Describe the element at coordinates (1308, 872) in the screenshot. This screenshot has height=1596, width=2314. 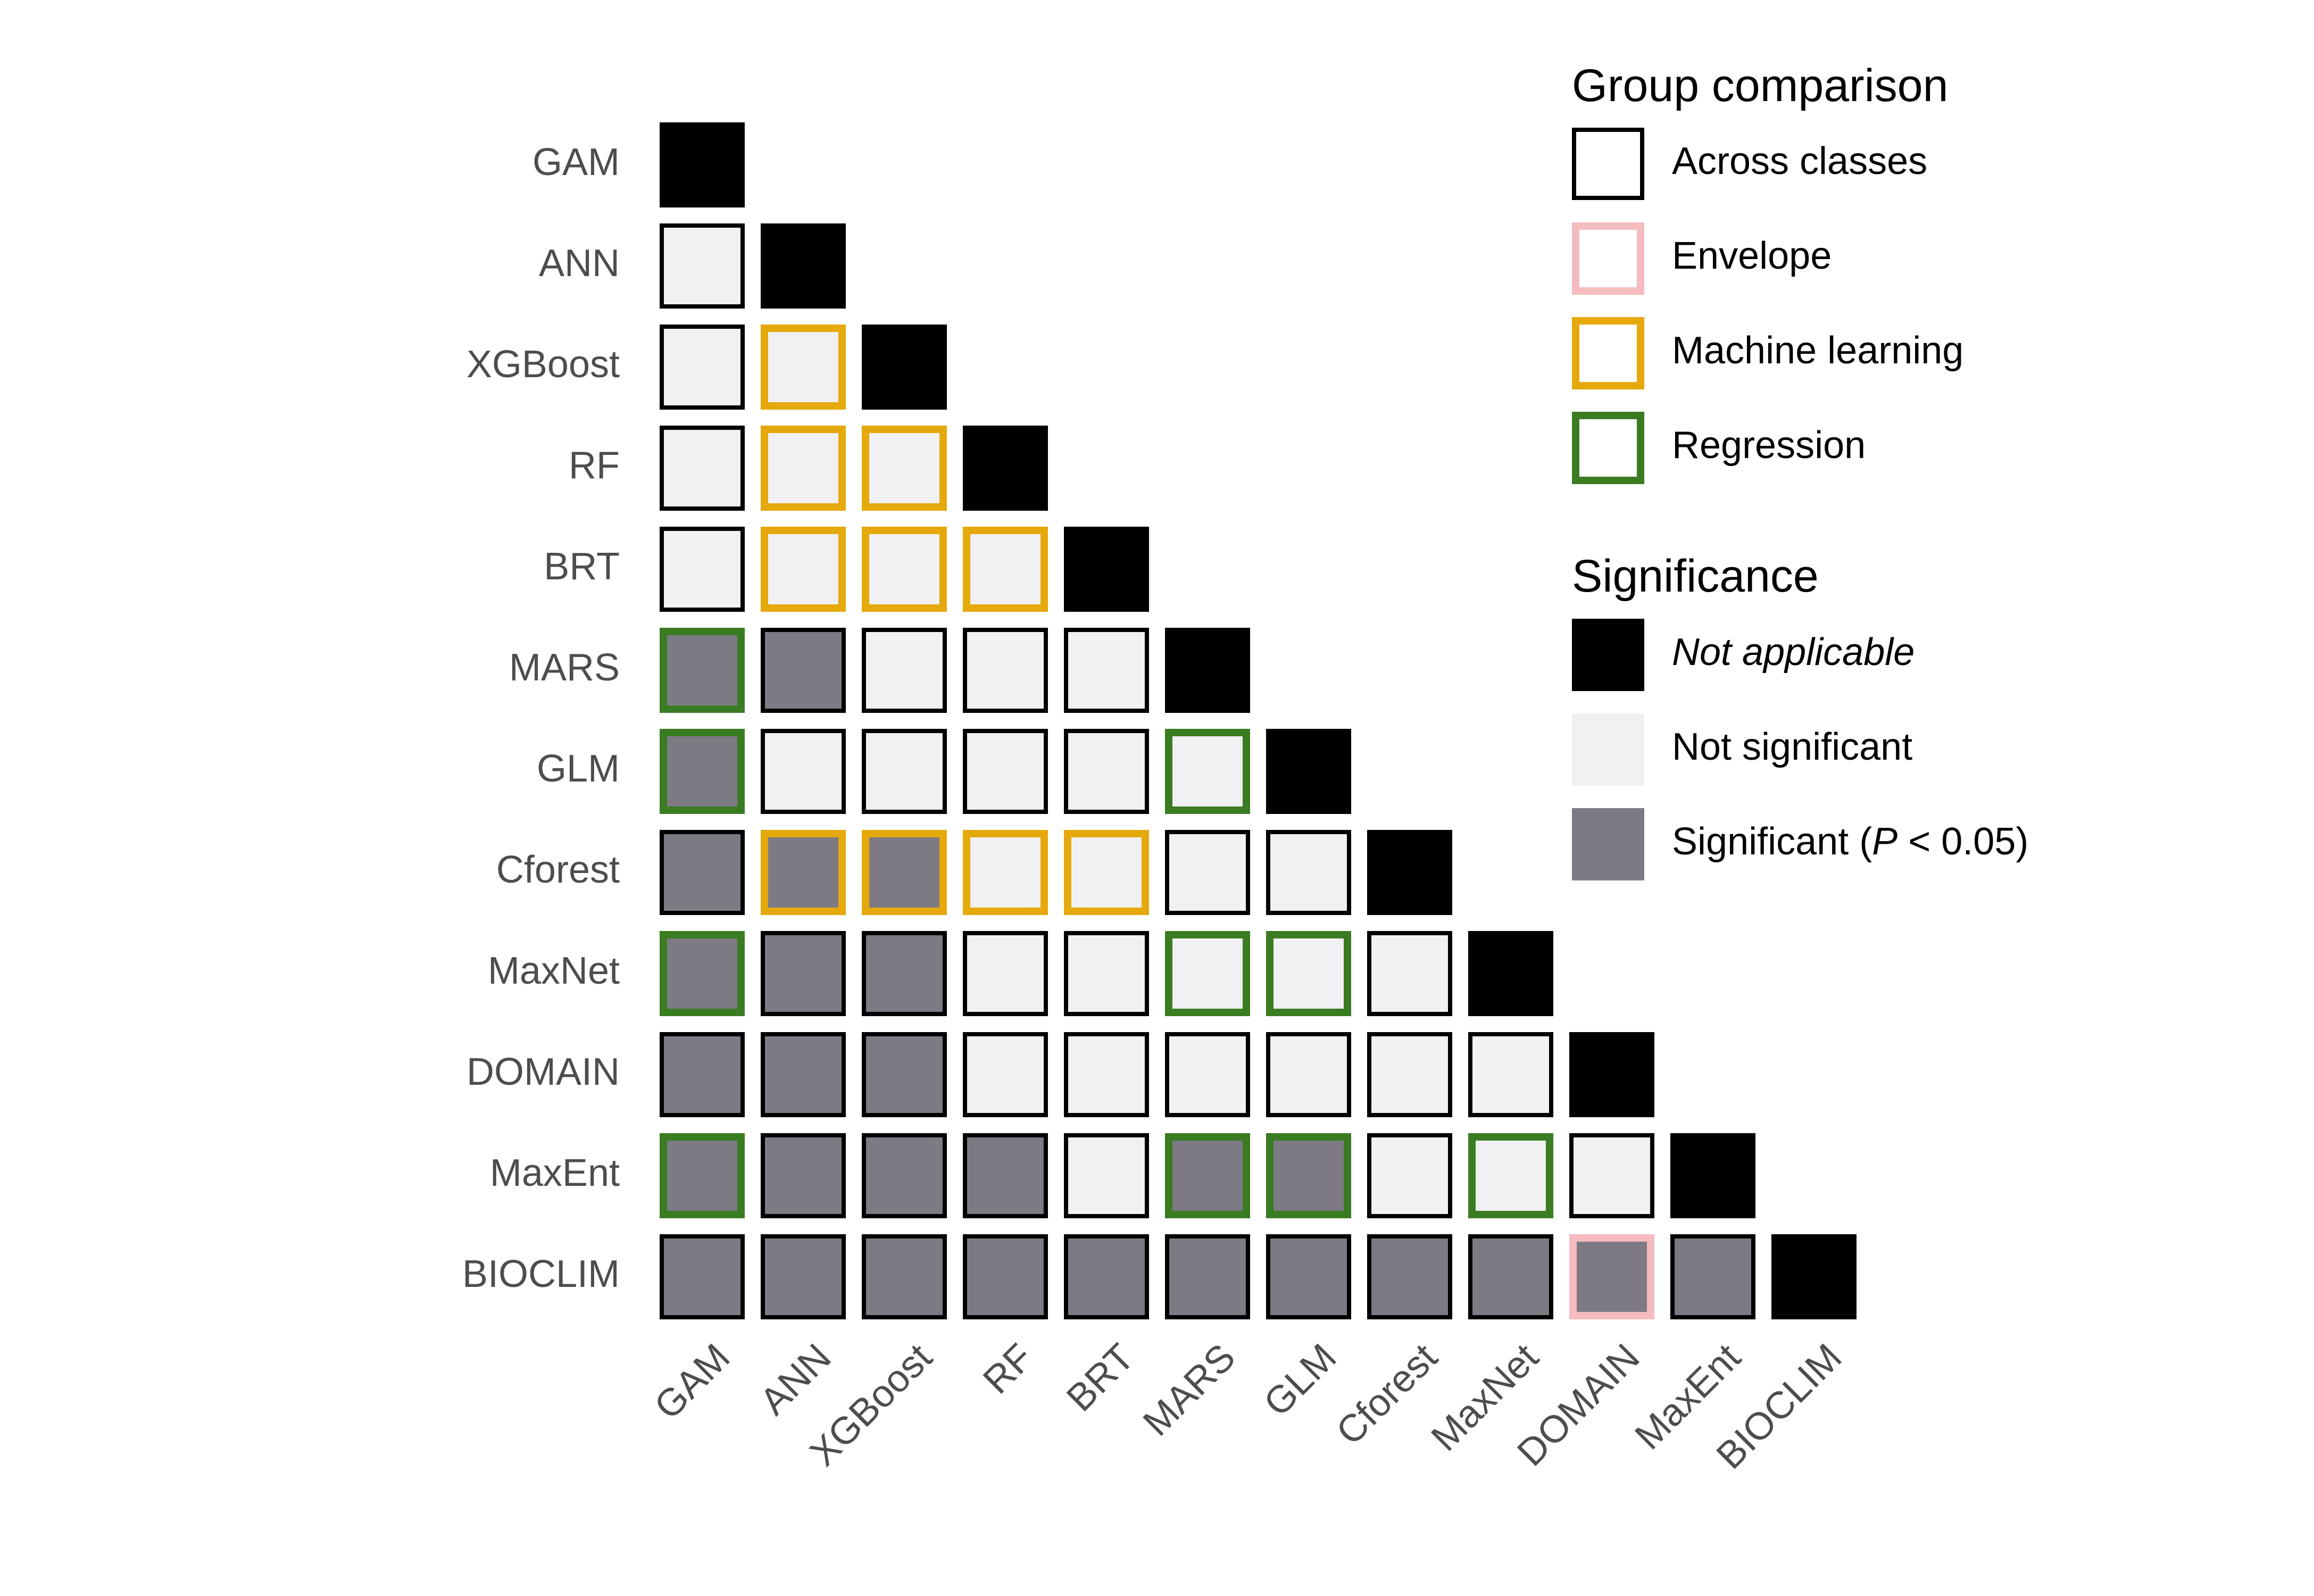
I see `cell-Cforest-GLM` at that location.